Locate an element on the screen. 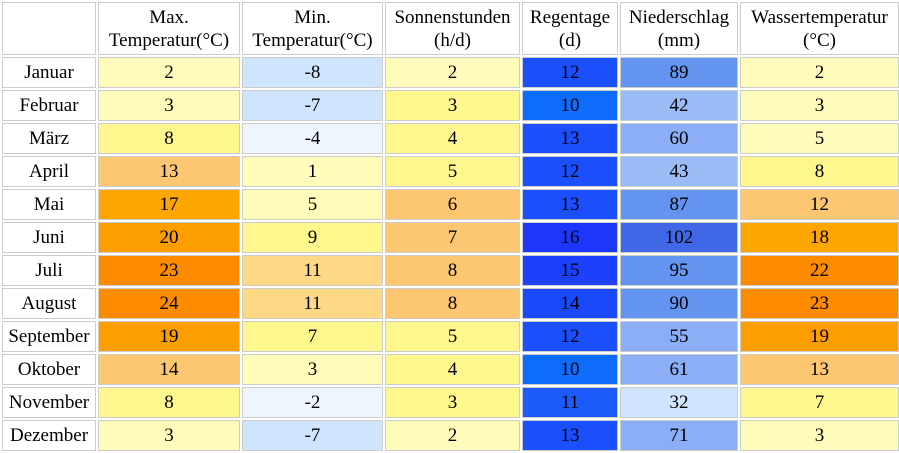  water-temperature-cell: 2 is located at coordinates (819, 72).